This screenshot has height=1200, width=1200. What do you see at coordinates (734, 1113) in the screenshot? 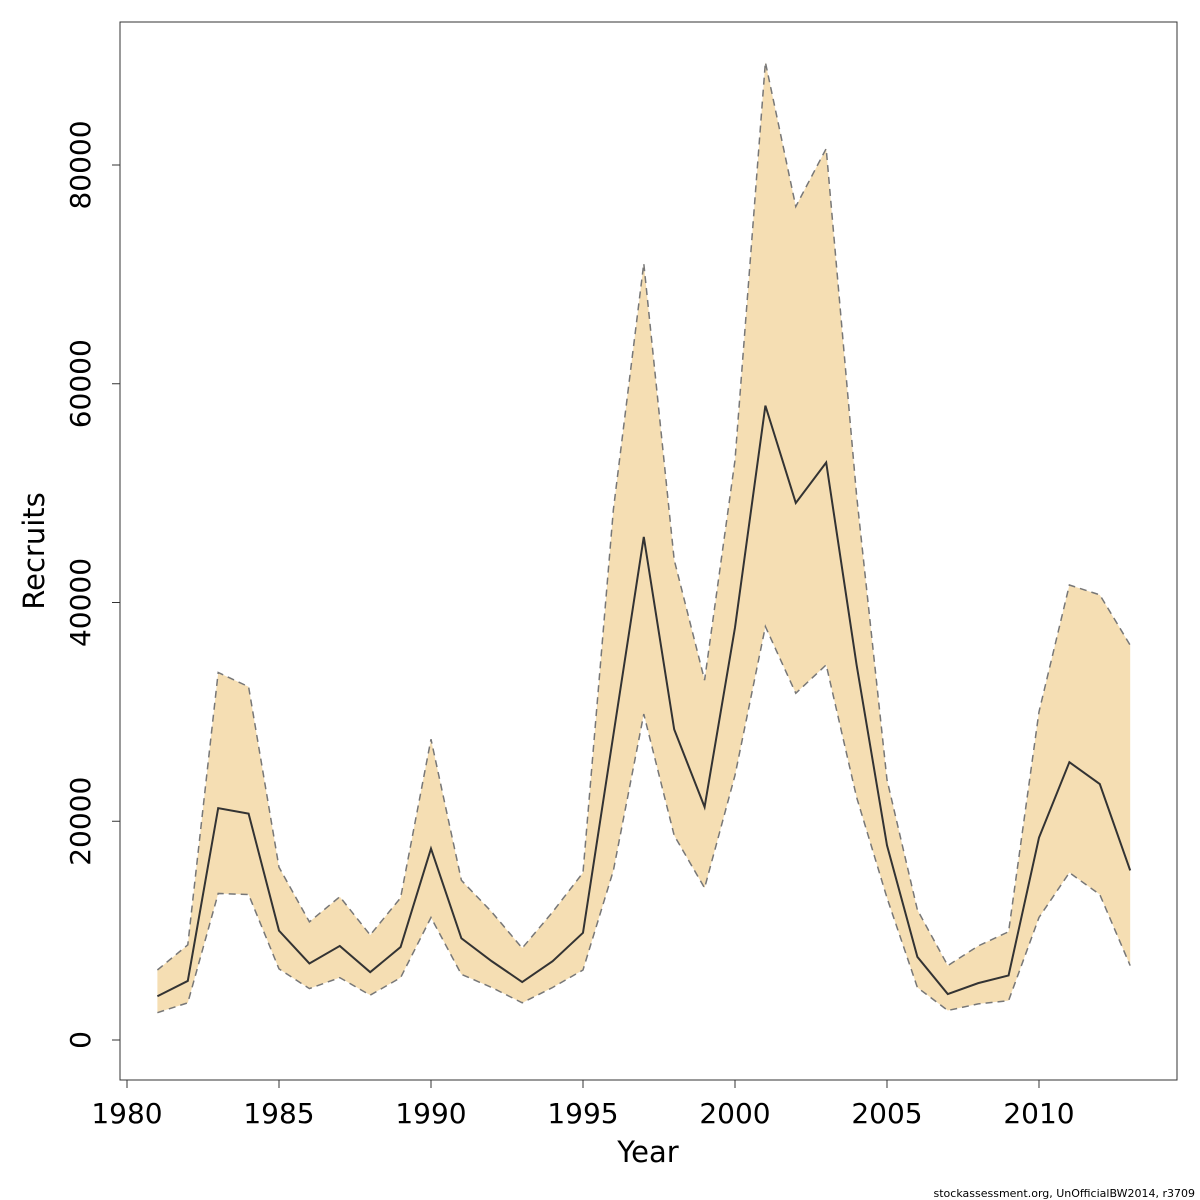
I see `x-tick-label: 2000` at bounding box center [734, 1113].